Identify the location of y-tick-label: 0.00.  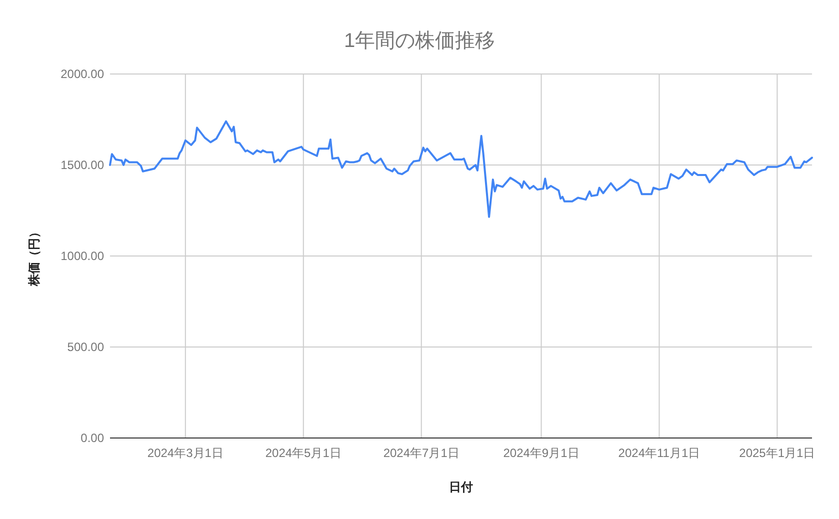
(92, 438).